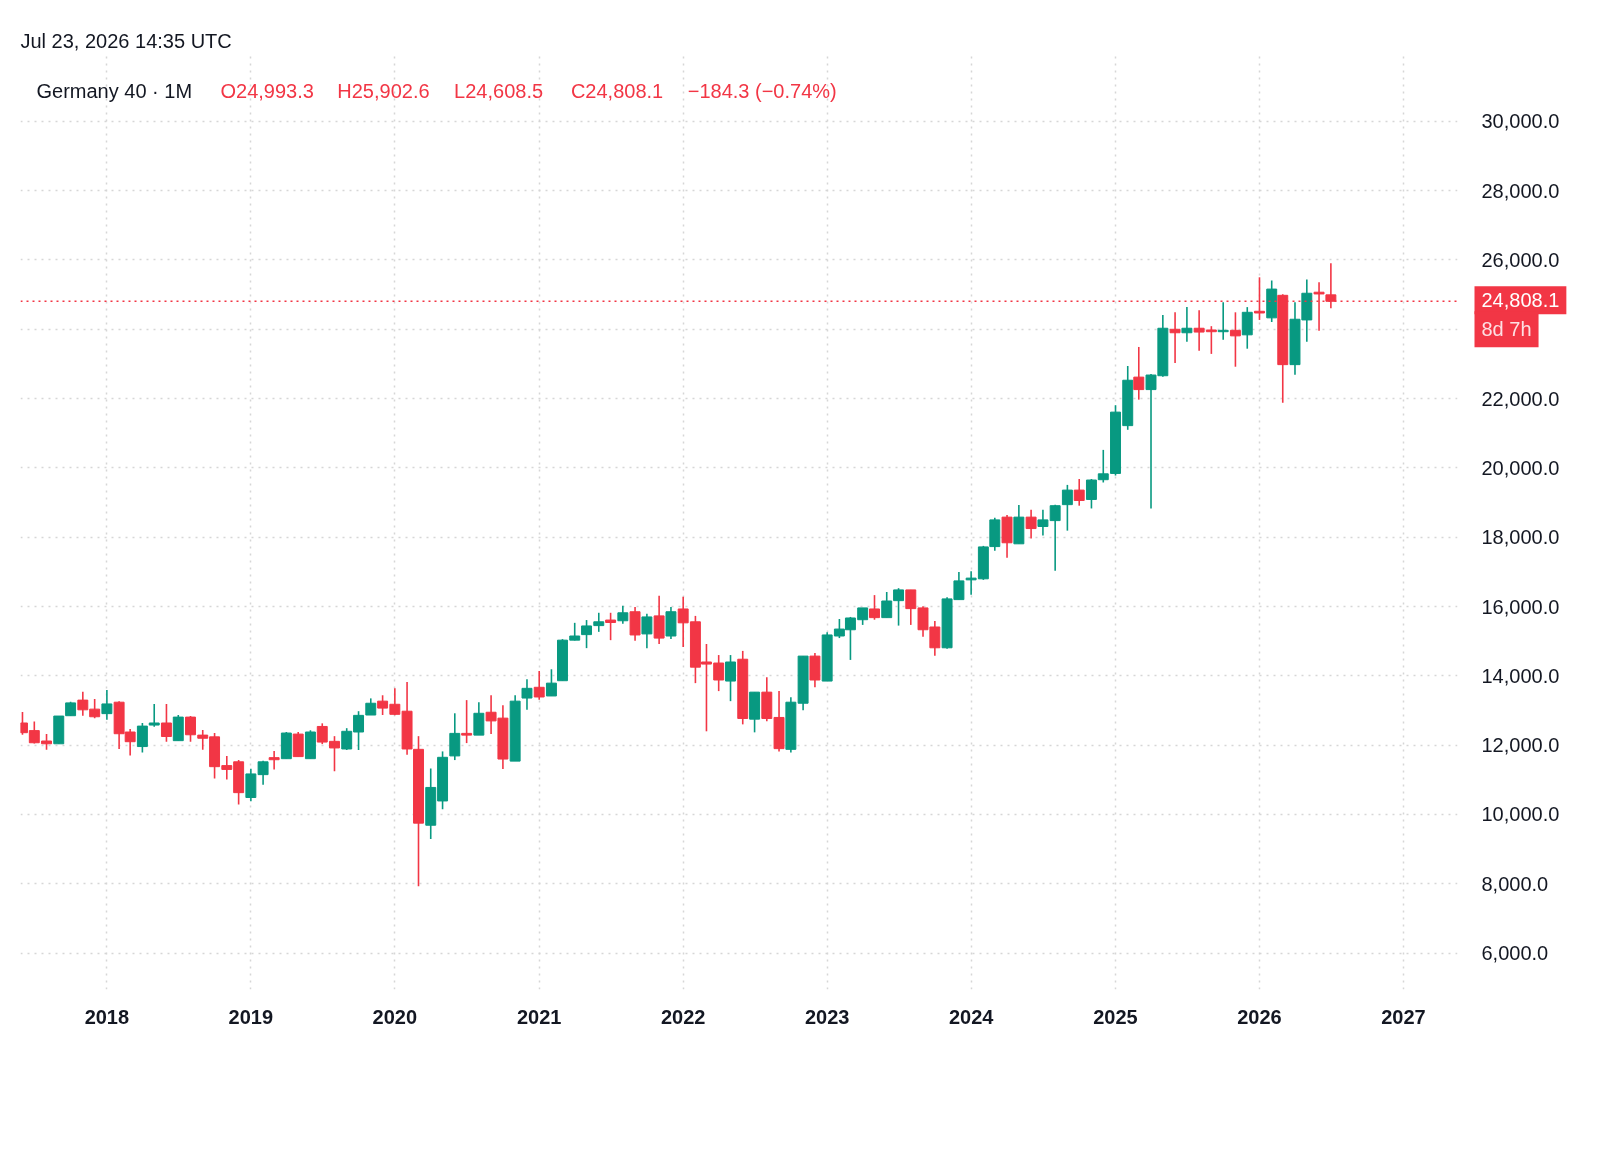  Describe the element at coordinates (1520, 398) in the screenshot. I see `y-tick-label: 22,000.0` at that location.